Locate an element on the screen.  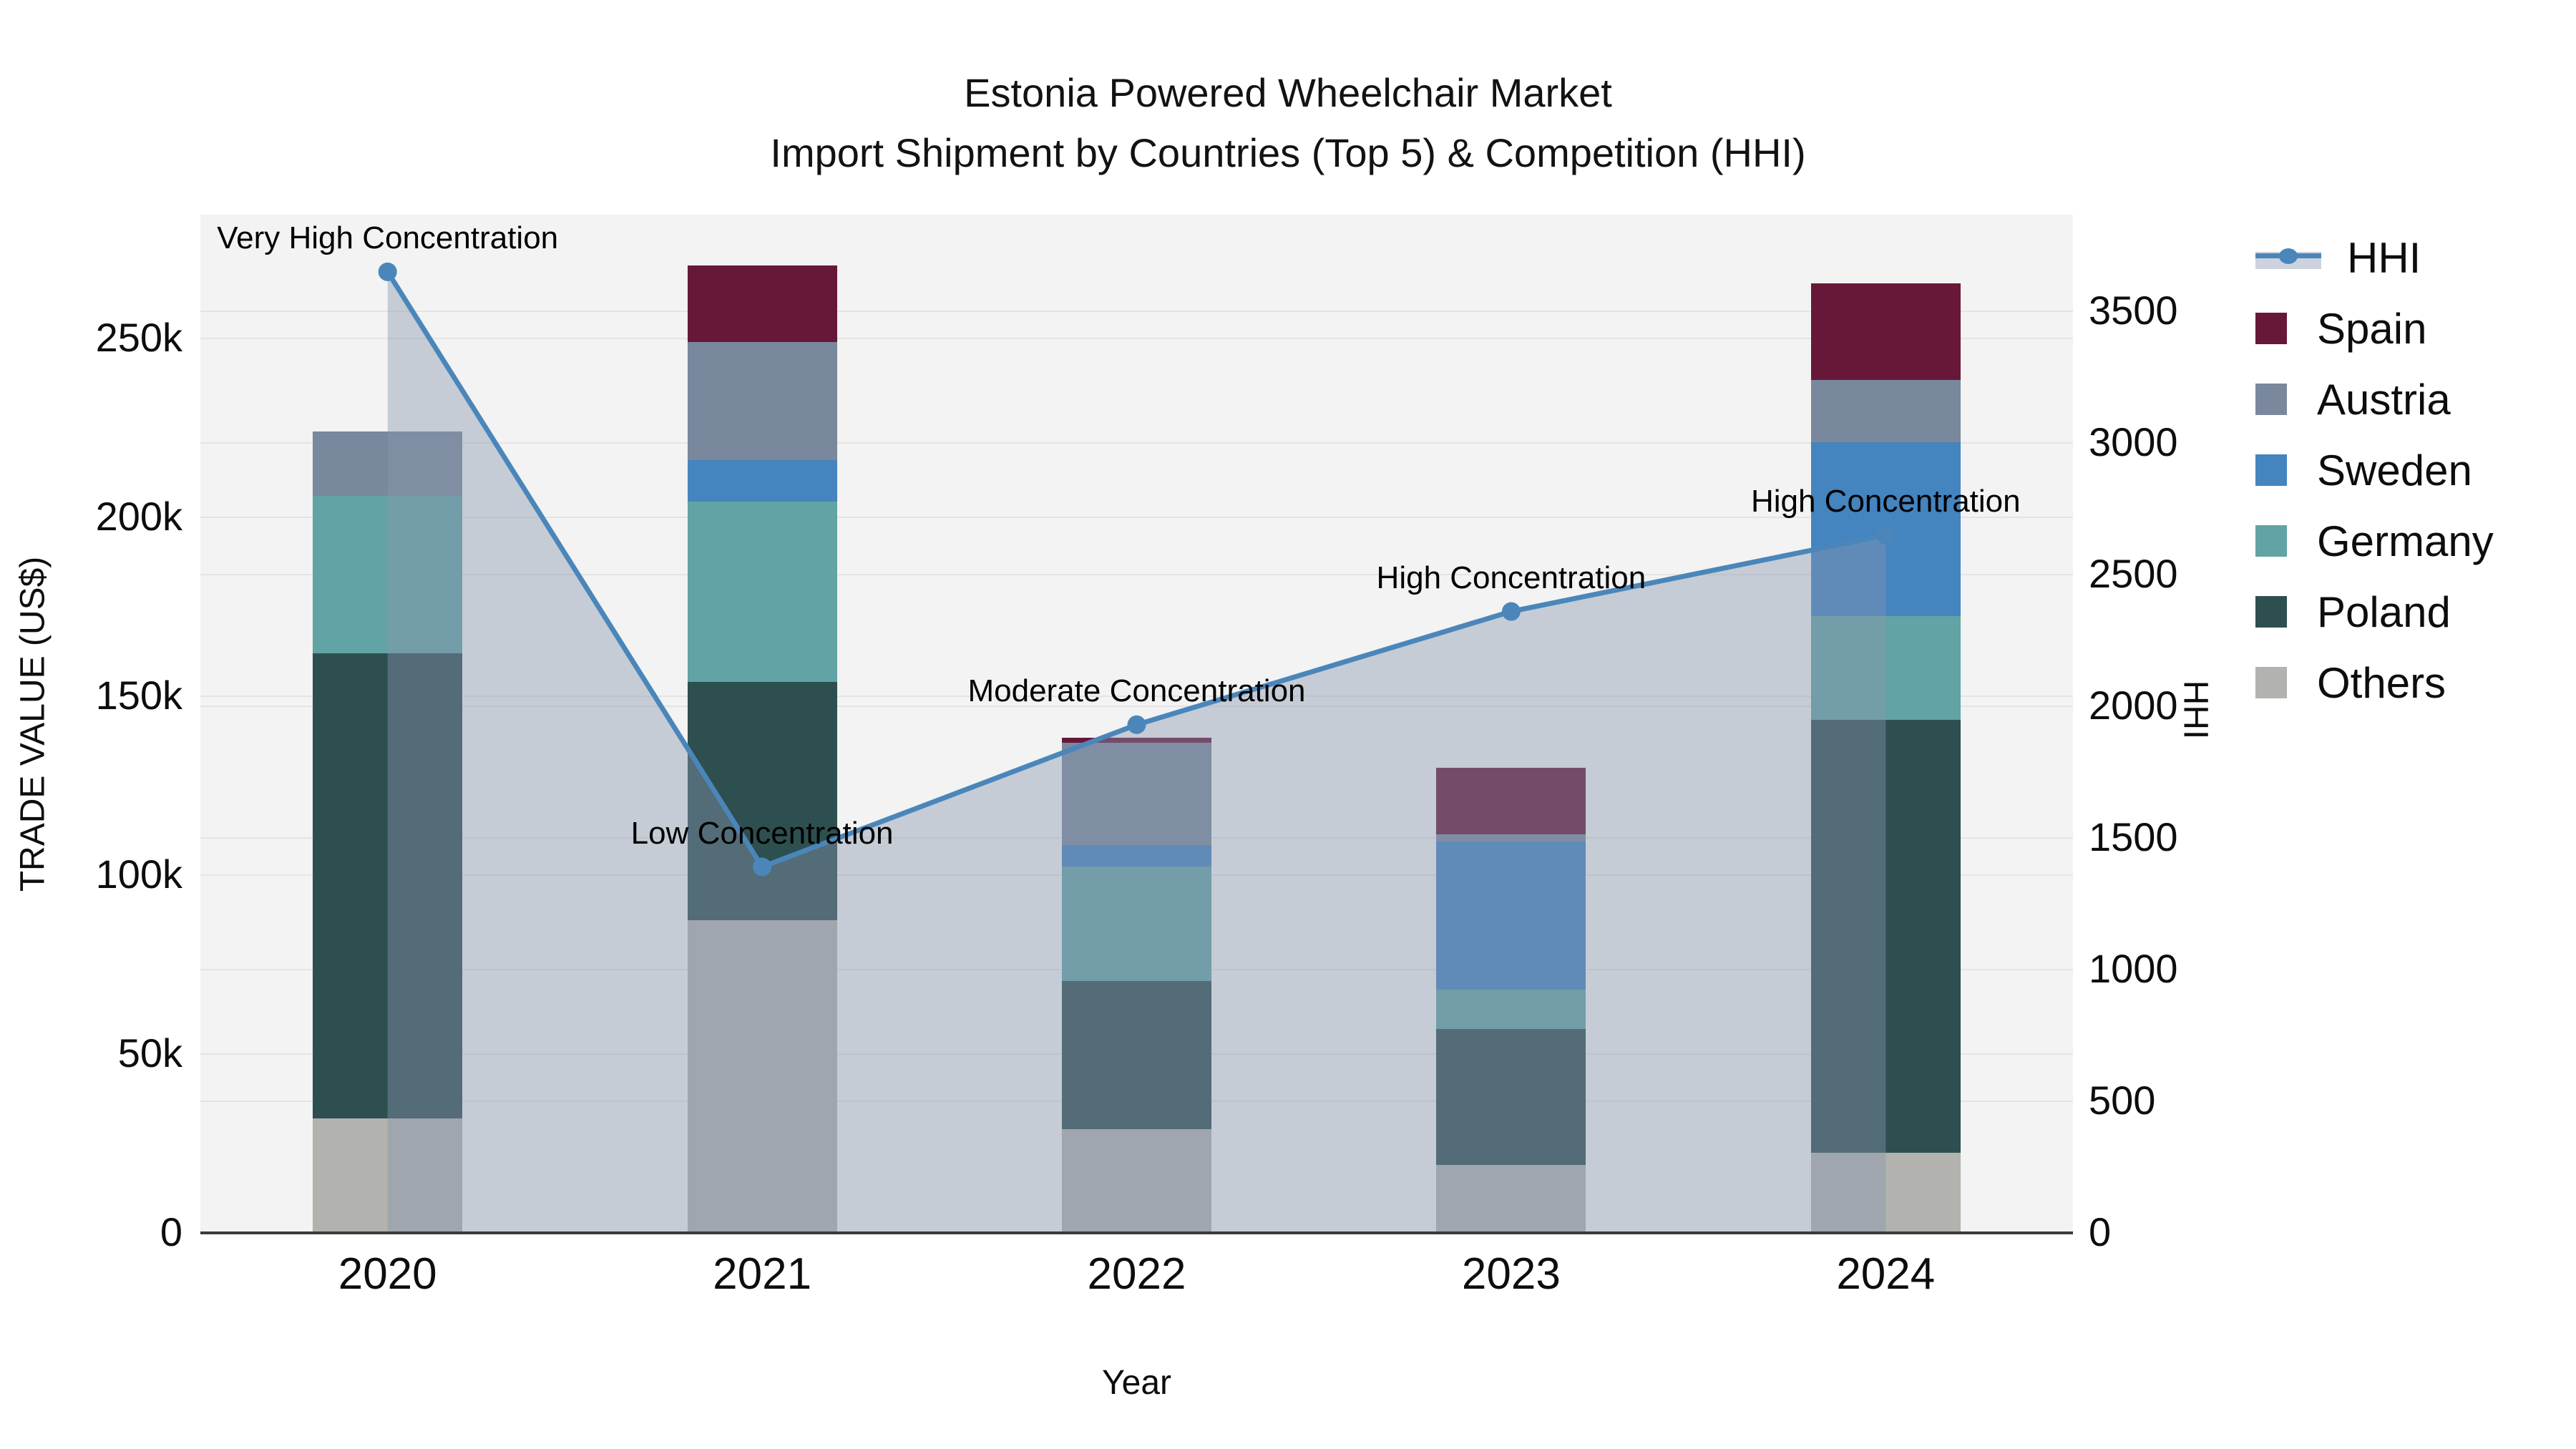
legend-swatch-sweden-icon is located at coordinates (2271, 470).